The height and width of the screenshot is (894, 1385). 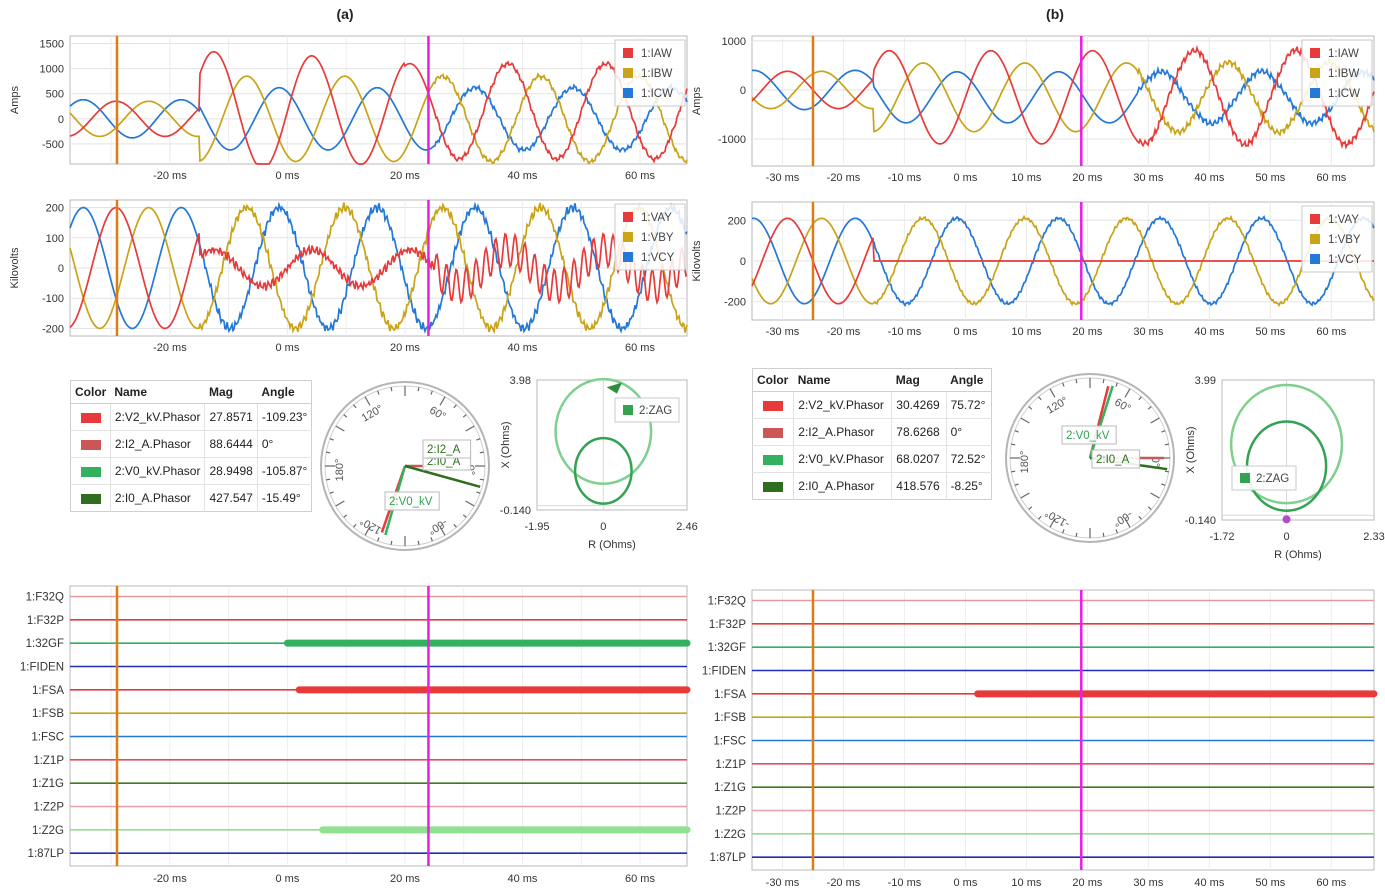 What do you see at coordinates (191, 417) in the screenshot?
I see `table-row: 2:V2_kV.Phasor 27.8571 -109.23°` at bounding box center [191, 417].